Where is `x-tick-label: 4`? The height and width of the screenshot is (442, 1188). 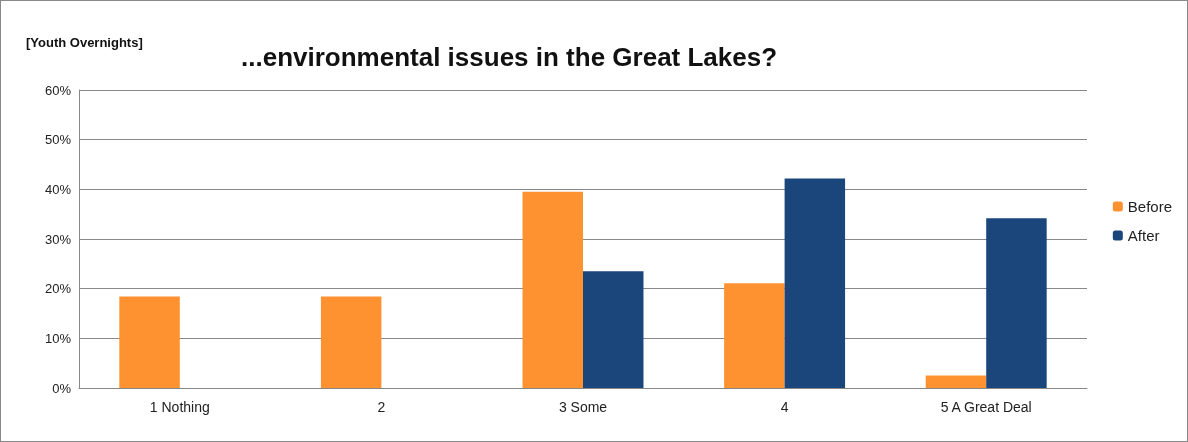
x-tick-label: 4 is located at coordinates (784, 407).